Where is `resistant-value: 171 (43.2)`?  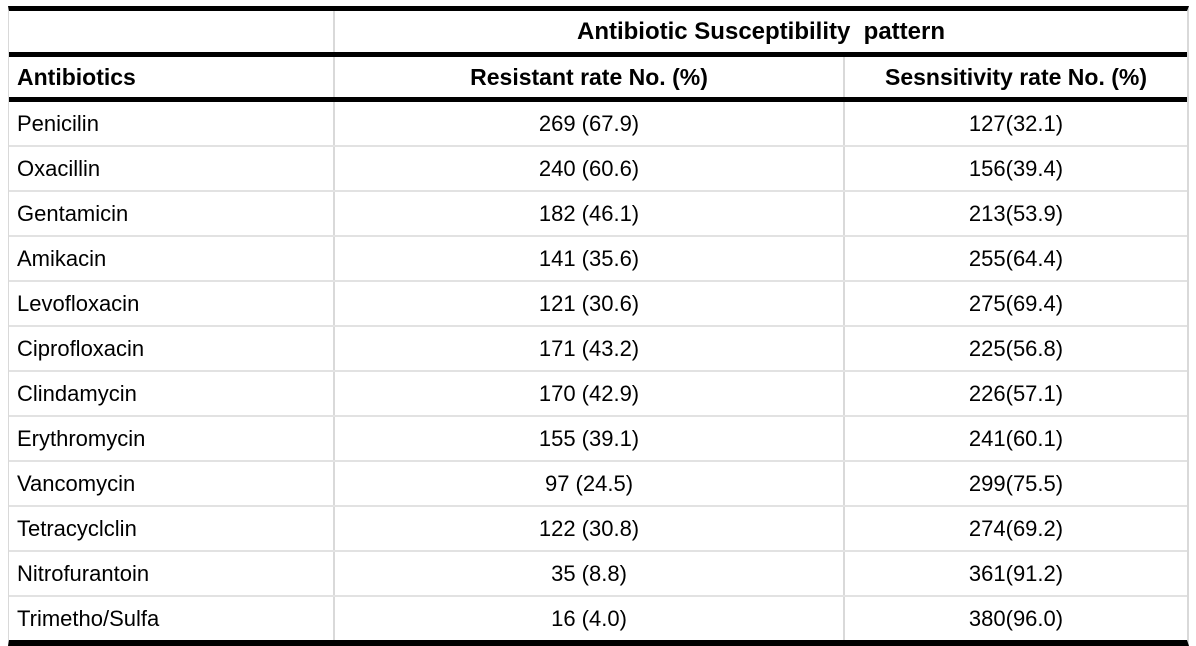
resistant-value: 171 (43.2) is located at coordinates (590, 348).